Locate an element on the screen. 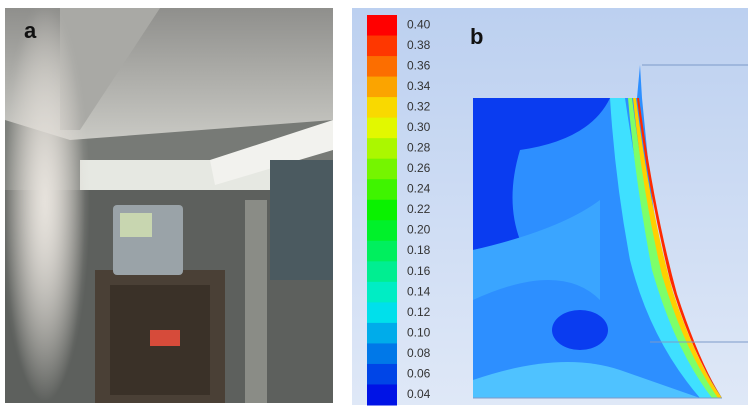 This screenshot has height=406, width=750. colorbar-label: 0.12 is located at coordinates (419, 312).